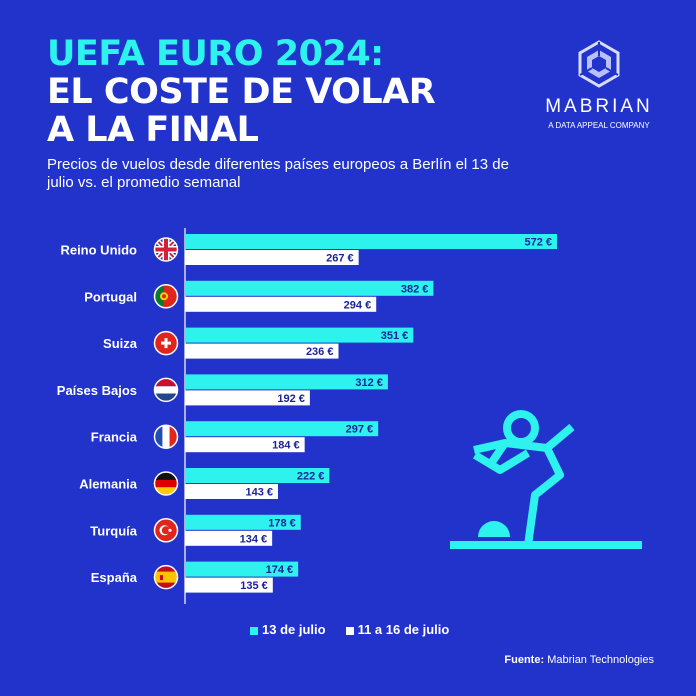 The height and width of the screenshot is (696, 696). I want to click on germany-flag-icon, so click(166, 483).